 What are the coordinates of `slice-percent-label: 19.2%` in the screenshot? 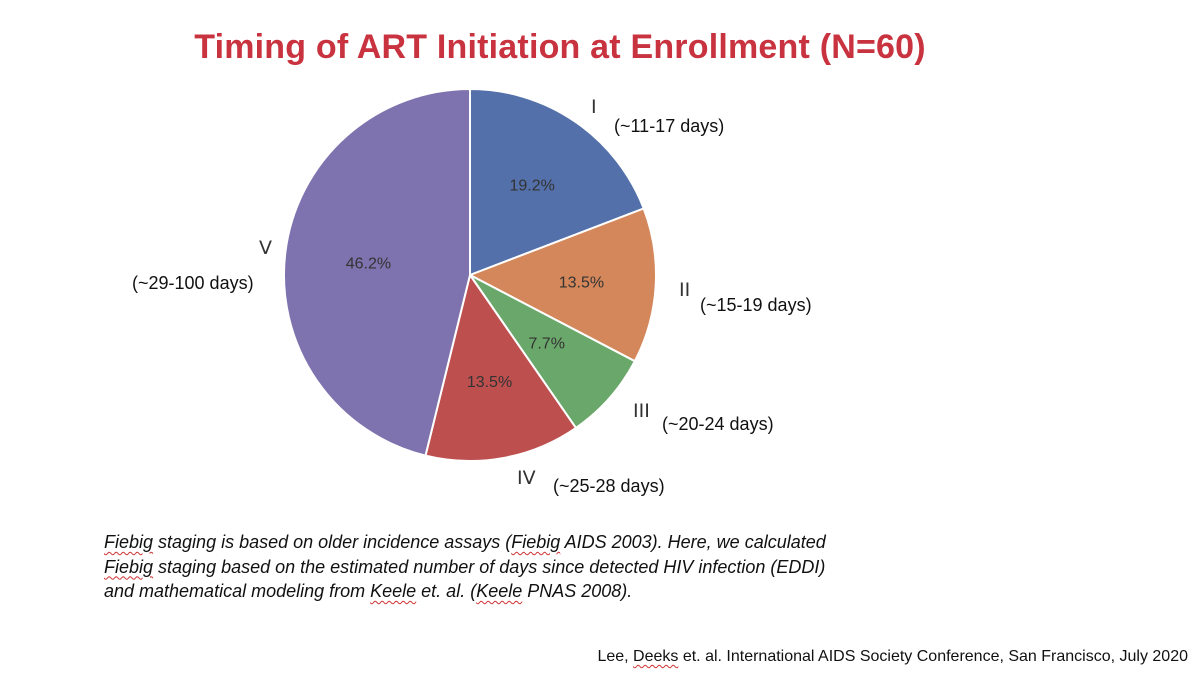 It's located at (532, 186).